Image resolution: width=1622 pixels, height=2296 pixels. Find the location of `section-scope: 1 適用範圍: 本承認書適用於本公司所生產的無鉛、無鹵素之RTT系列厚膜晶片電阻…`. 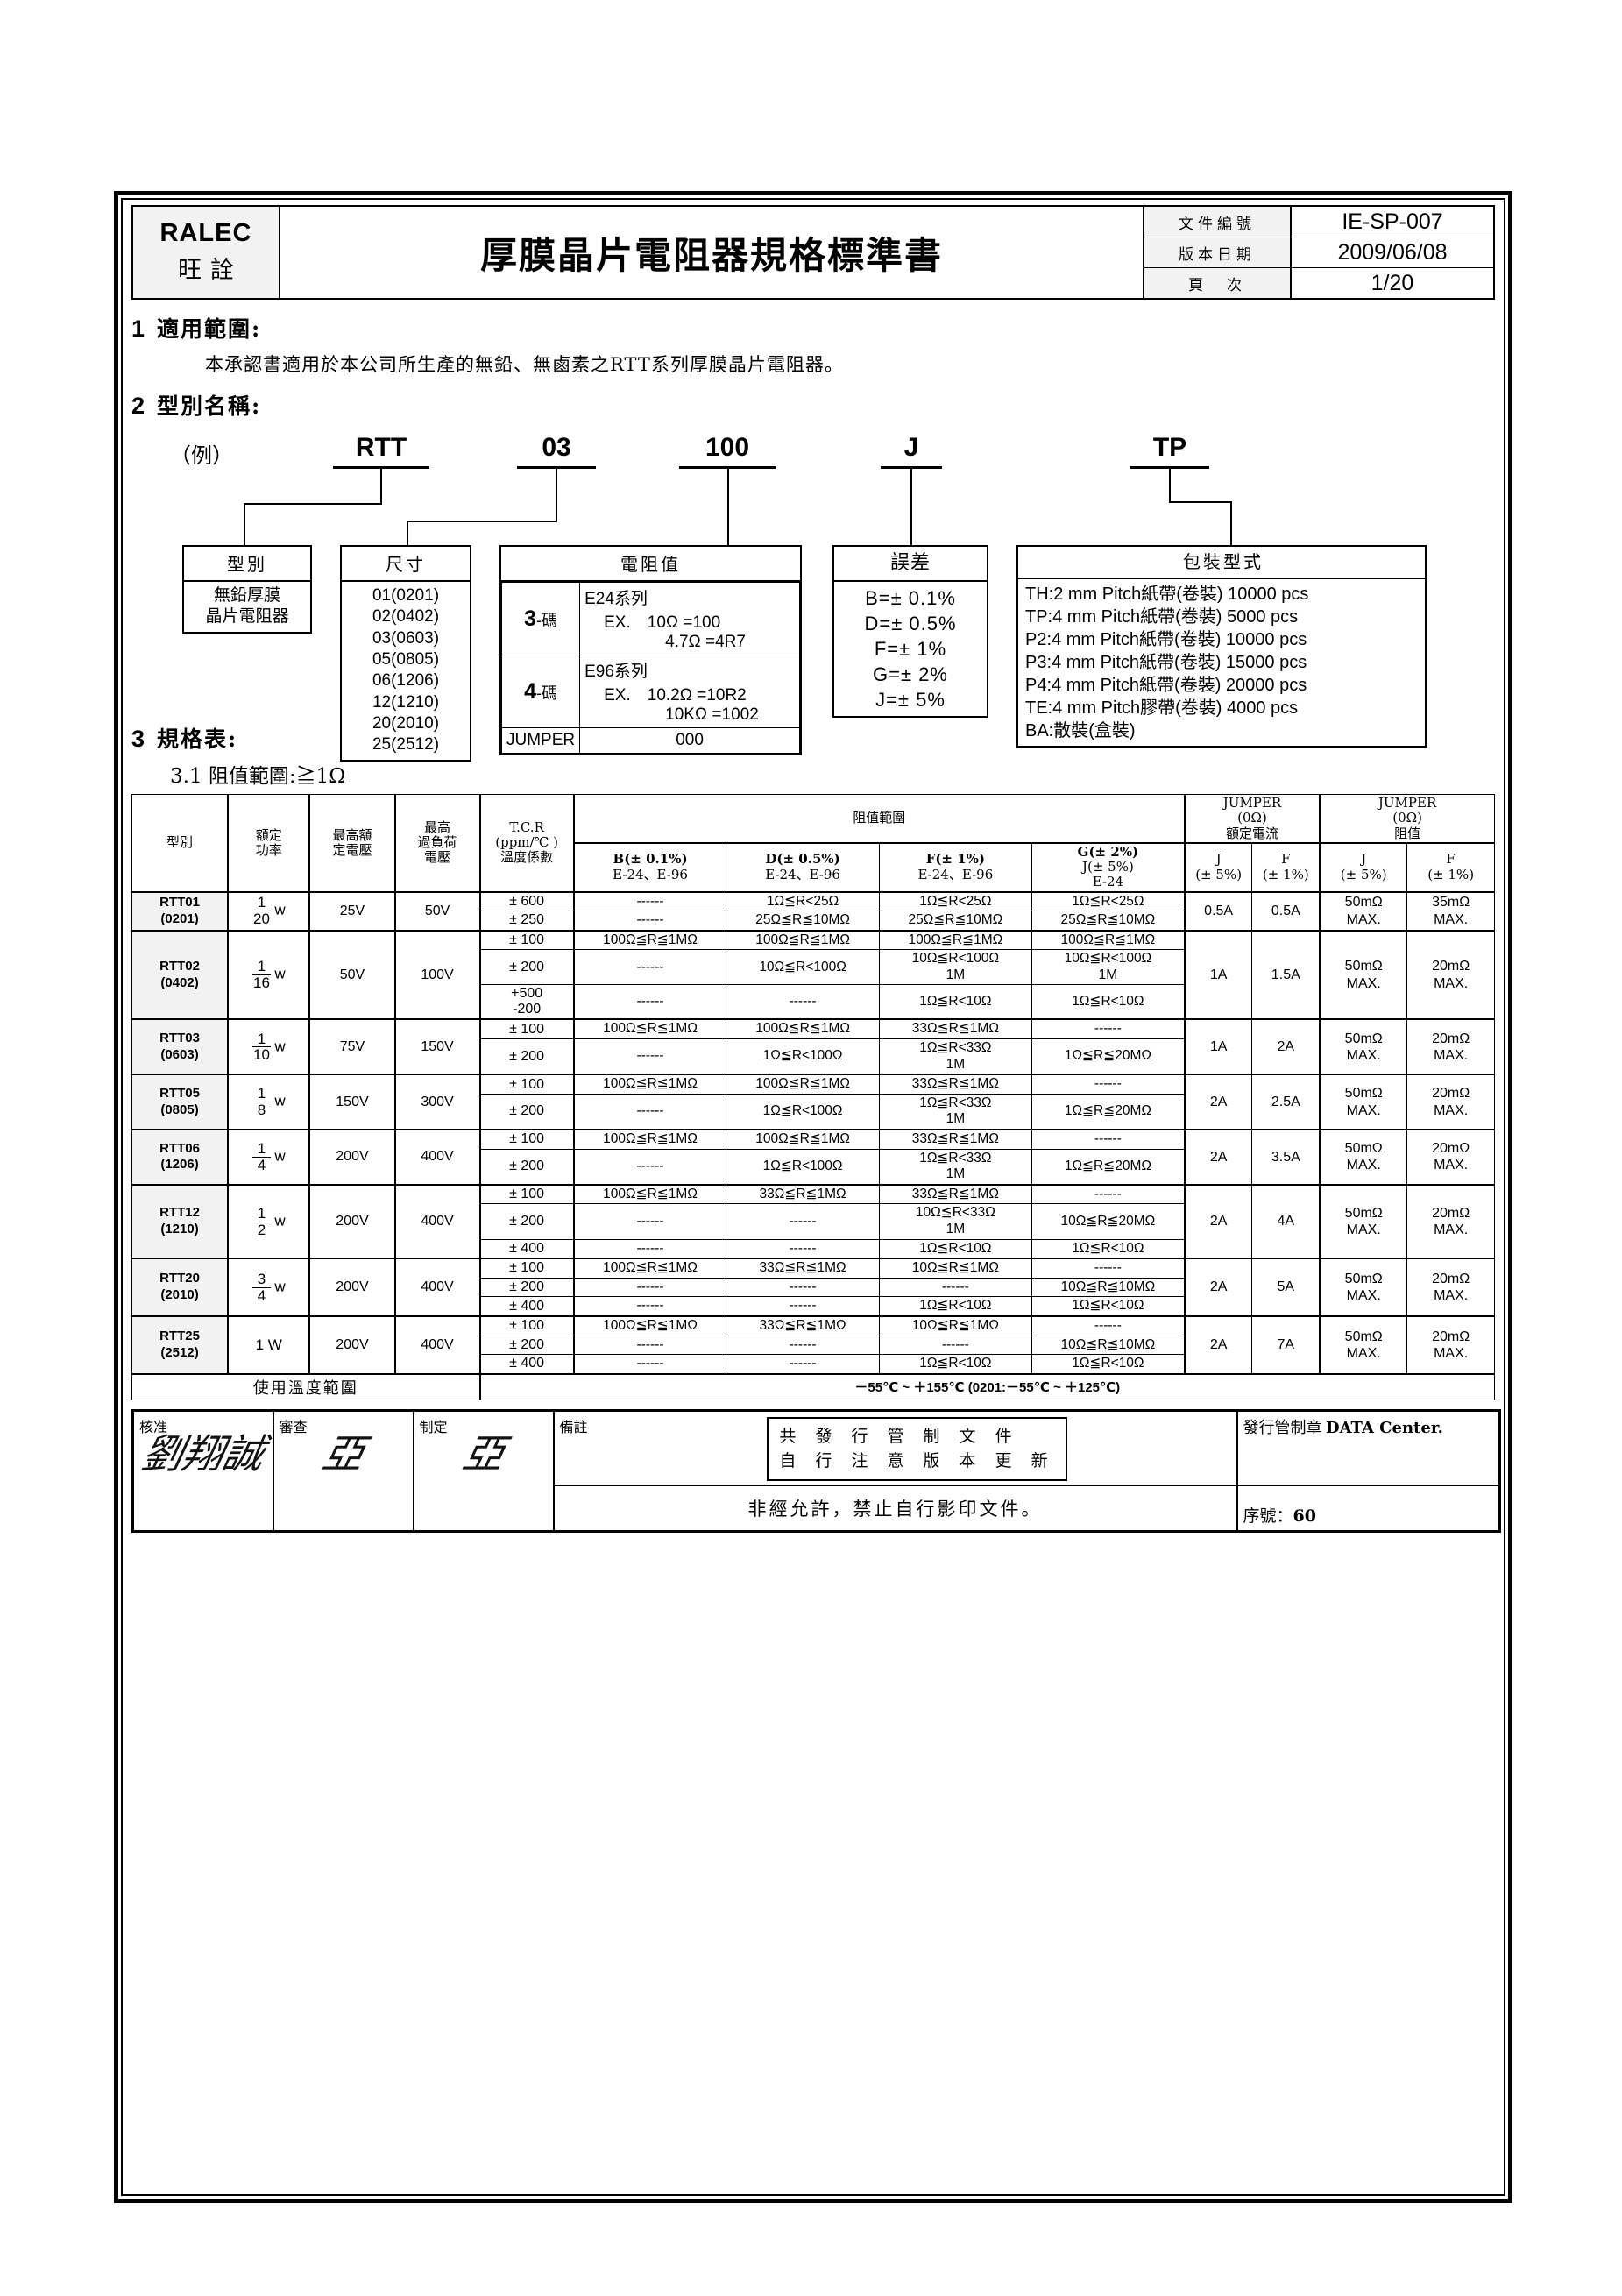

section-scope: 1 適用範圍: 本承認書適用於本公司所生產的無鉛、無鹵素之RTT系列厚膜晶片電阻… is located at coordinates (813, 344).